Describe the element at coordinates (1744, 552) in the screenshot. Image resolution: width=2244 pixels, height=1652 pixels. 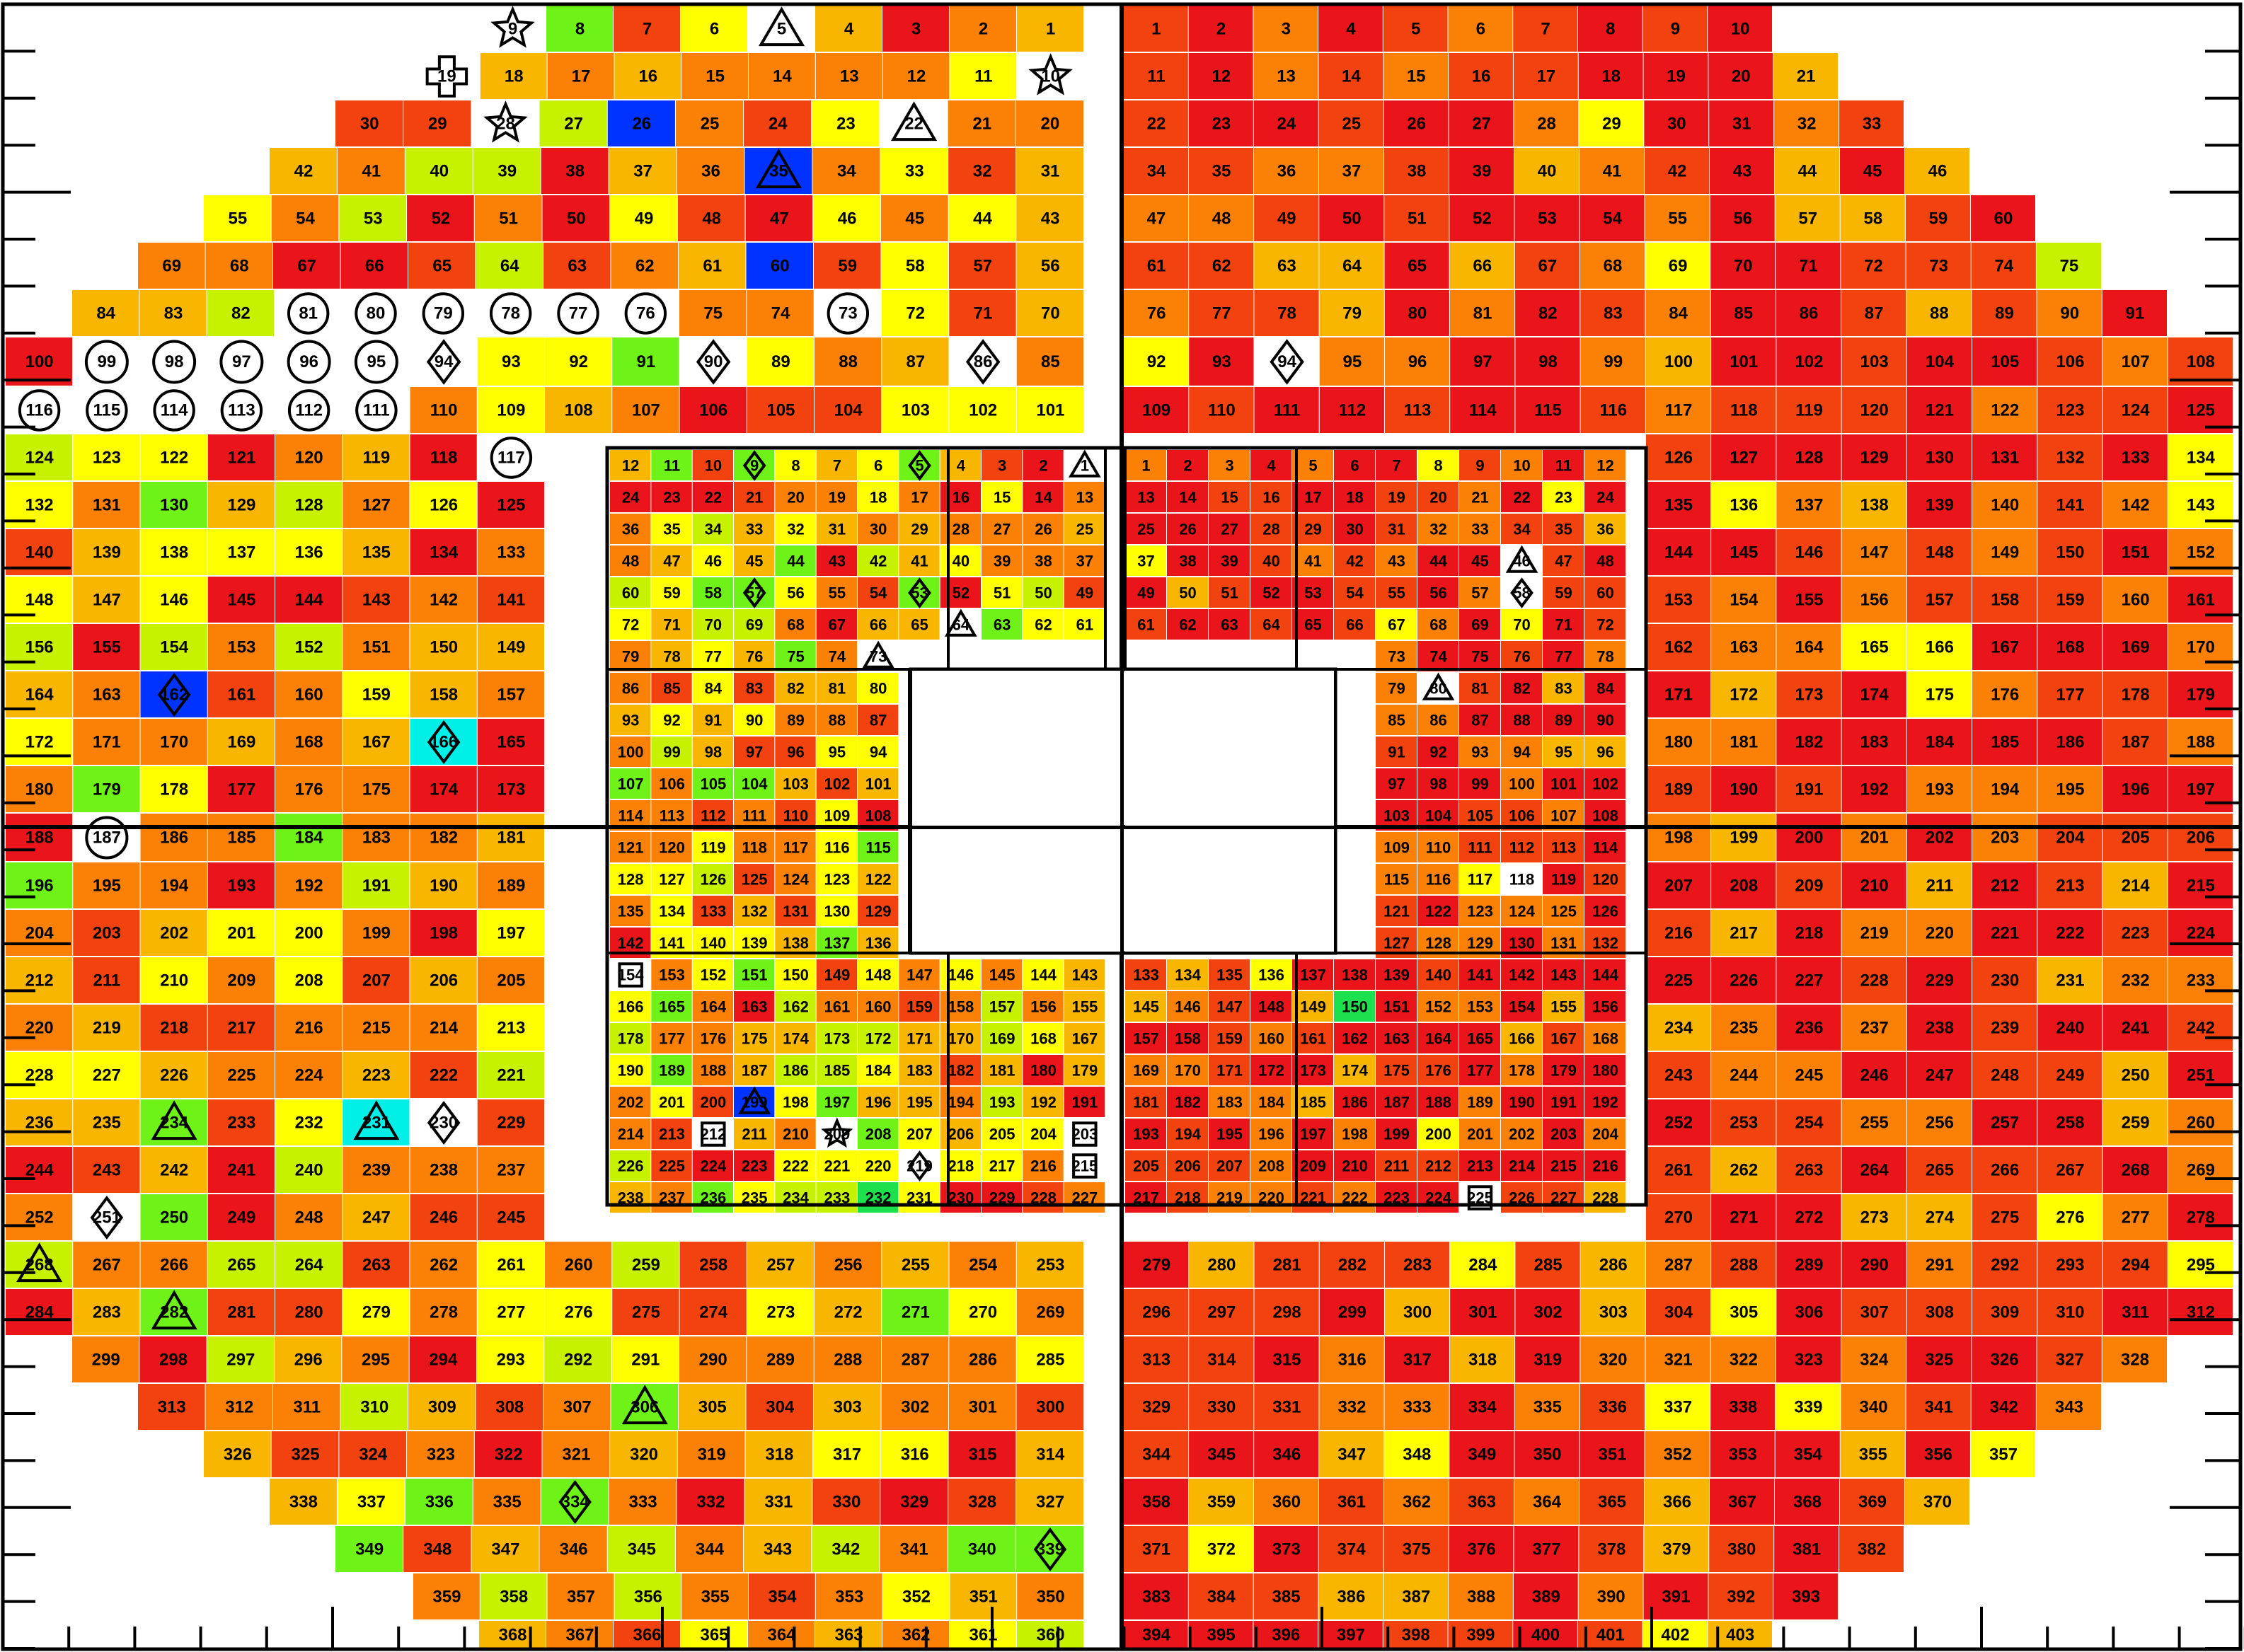
I see `cell-label: 145` at that location.